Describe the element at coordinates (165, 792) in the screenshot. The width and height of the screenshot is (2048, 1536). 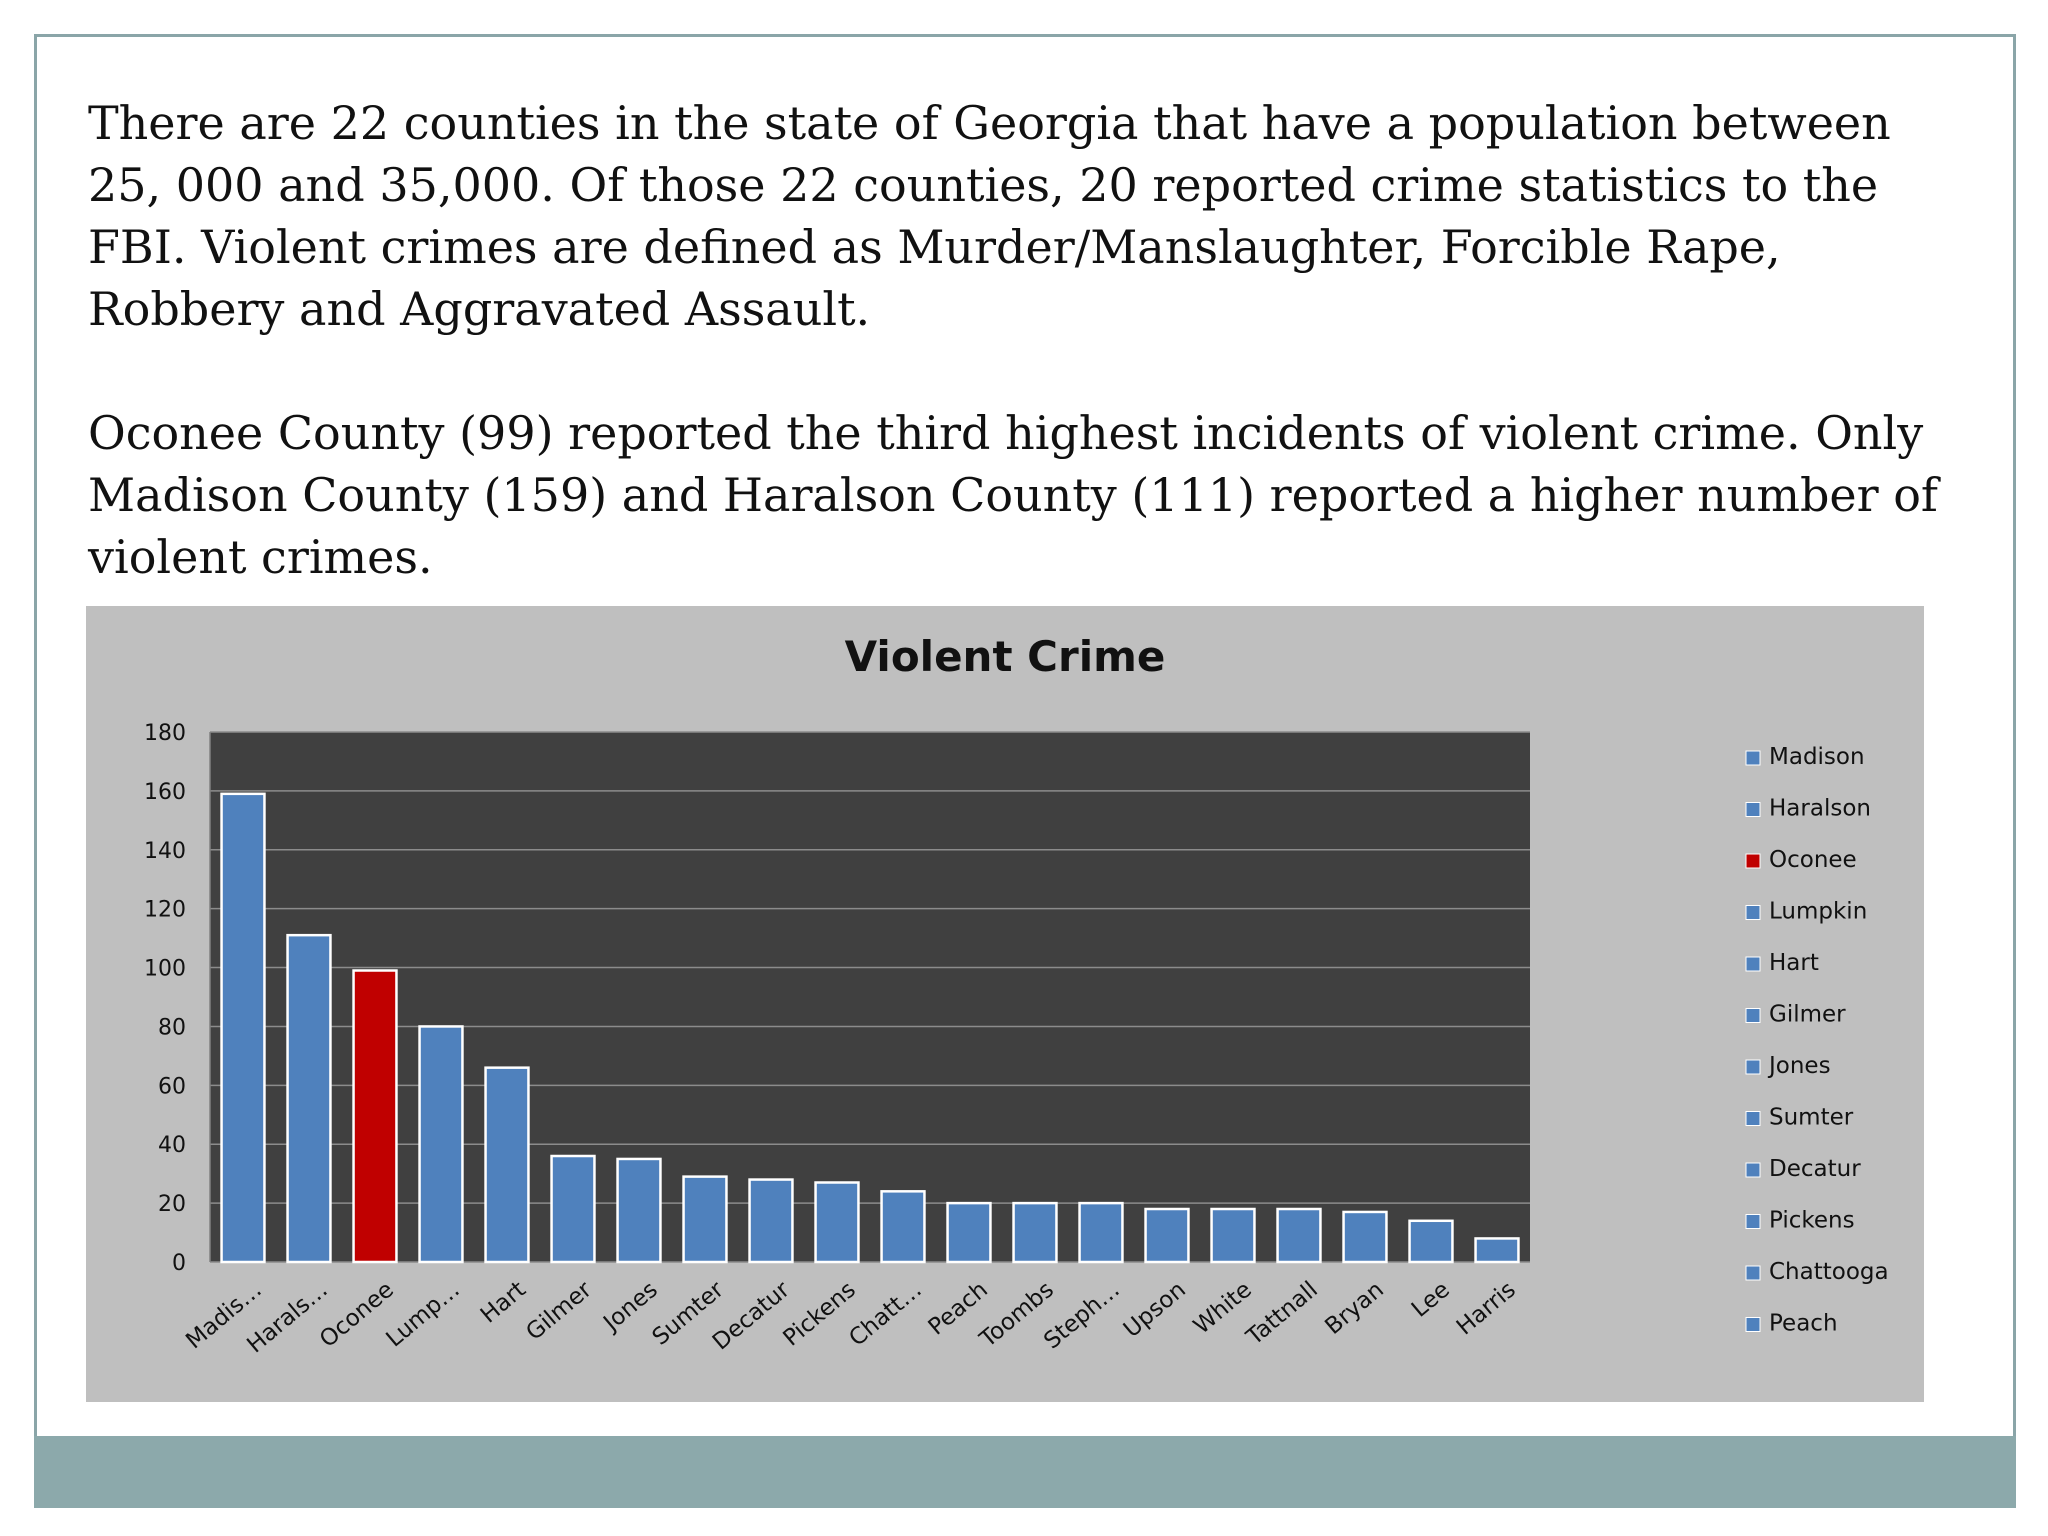
I see `y-tick-label: 160` at that location.